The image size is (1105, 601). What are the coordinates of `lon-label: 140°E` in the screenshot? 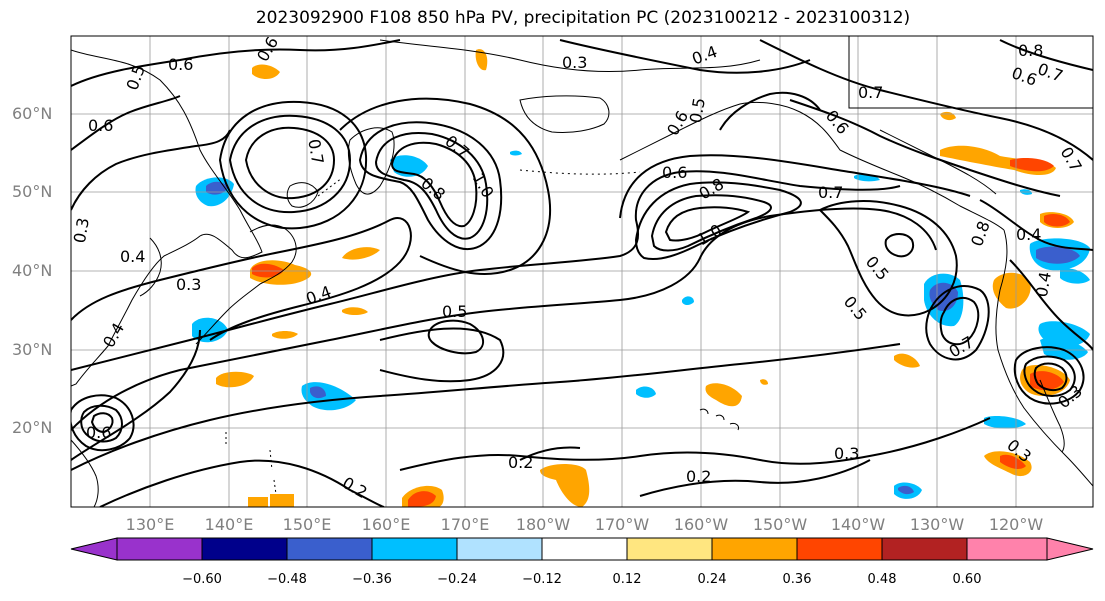 It's located at (229, 524).